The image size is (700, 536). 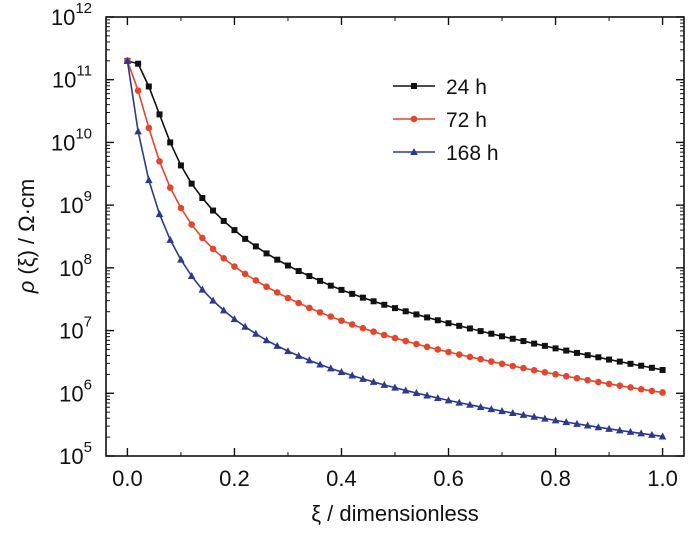 What do you see at coordinates (88, 322) in the screenshot?
I see `y-tick-exponent: 7` at bounding box center [88, 322].